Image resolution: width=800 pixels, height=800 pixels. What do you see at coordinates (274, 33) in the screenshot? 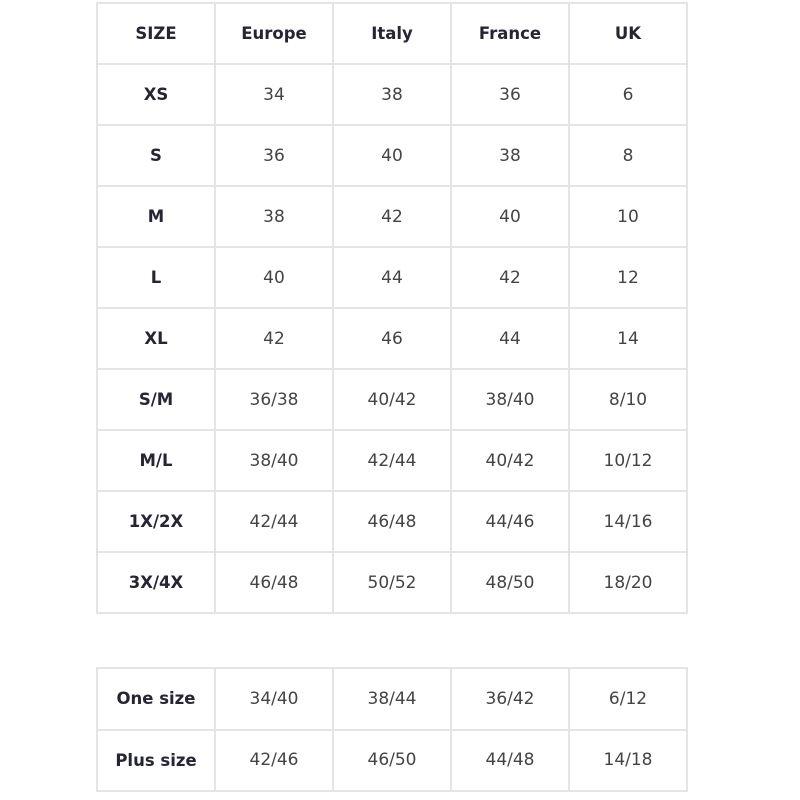
I see `column-header: Europe` at bounding box center [274, 33].